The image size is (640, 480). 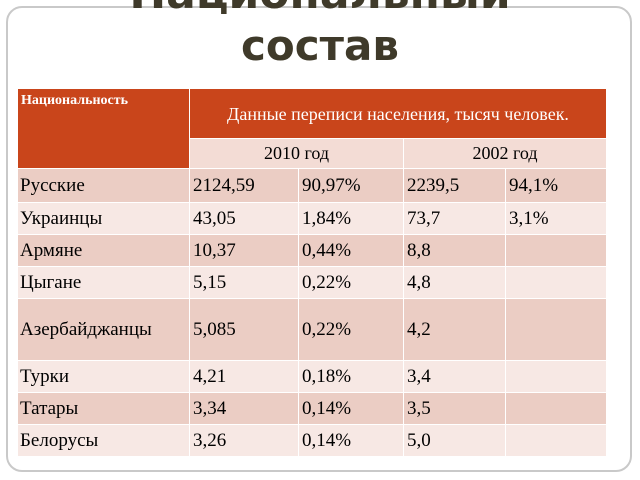 I want to click on cell-2010-value: 4,21, so click(x=244, y=376).